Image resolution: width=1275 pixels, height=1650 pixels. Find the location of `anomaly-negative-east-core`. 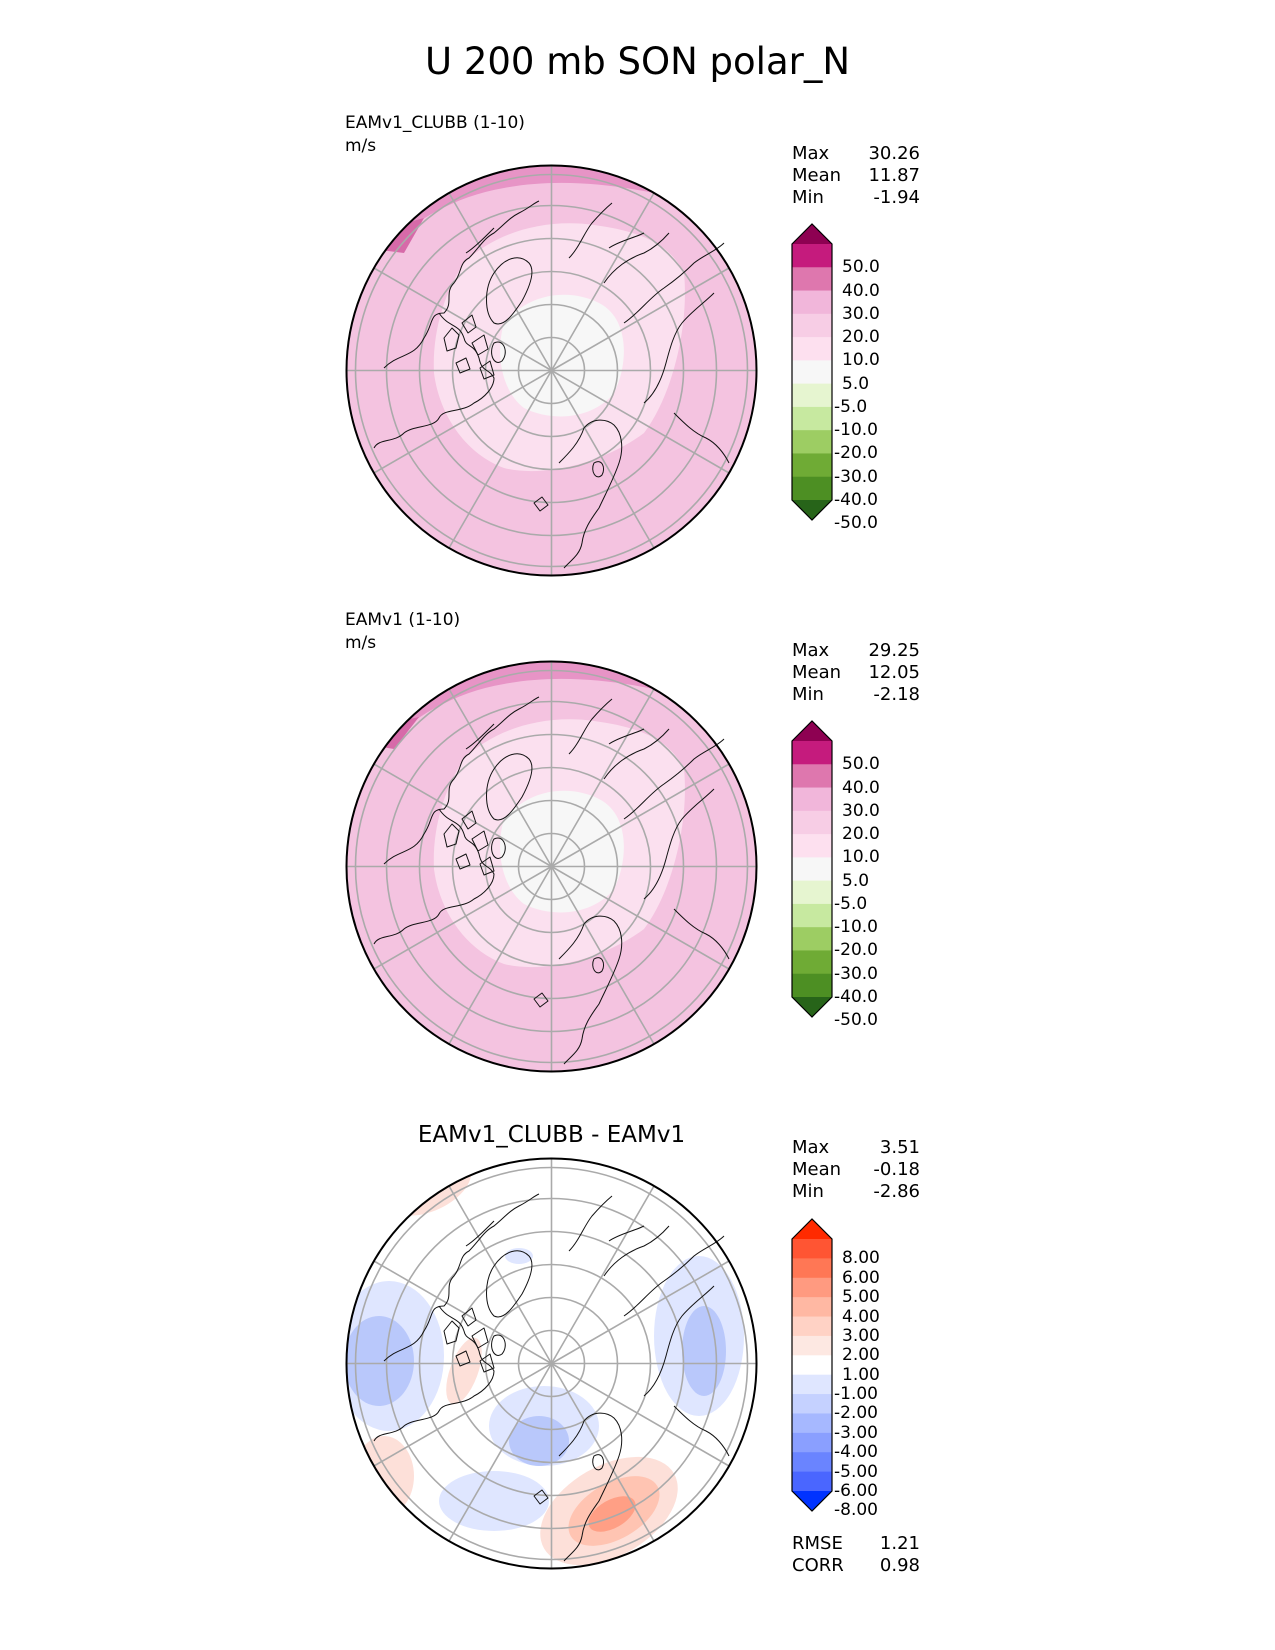

anomaly-negative-east-core is located at coordinates (704, 1351).